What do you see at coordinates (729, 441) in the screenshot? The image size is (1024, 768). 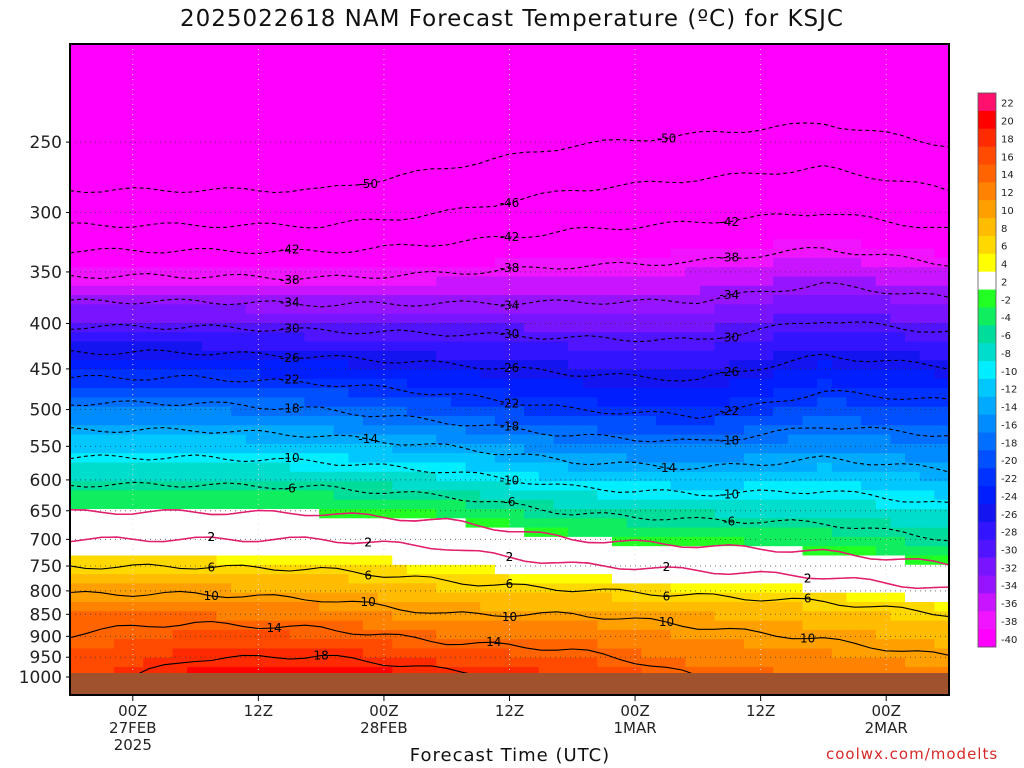 I see `contour-label: -18` at bounding box center [729, 441].